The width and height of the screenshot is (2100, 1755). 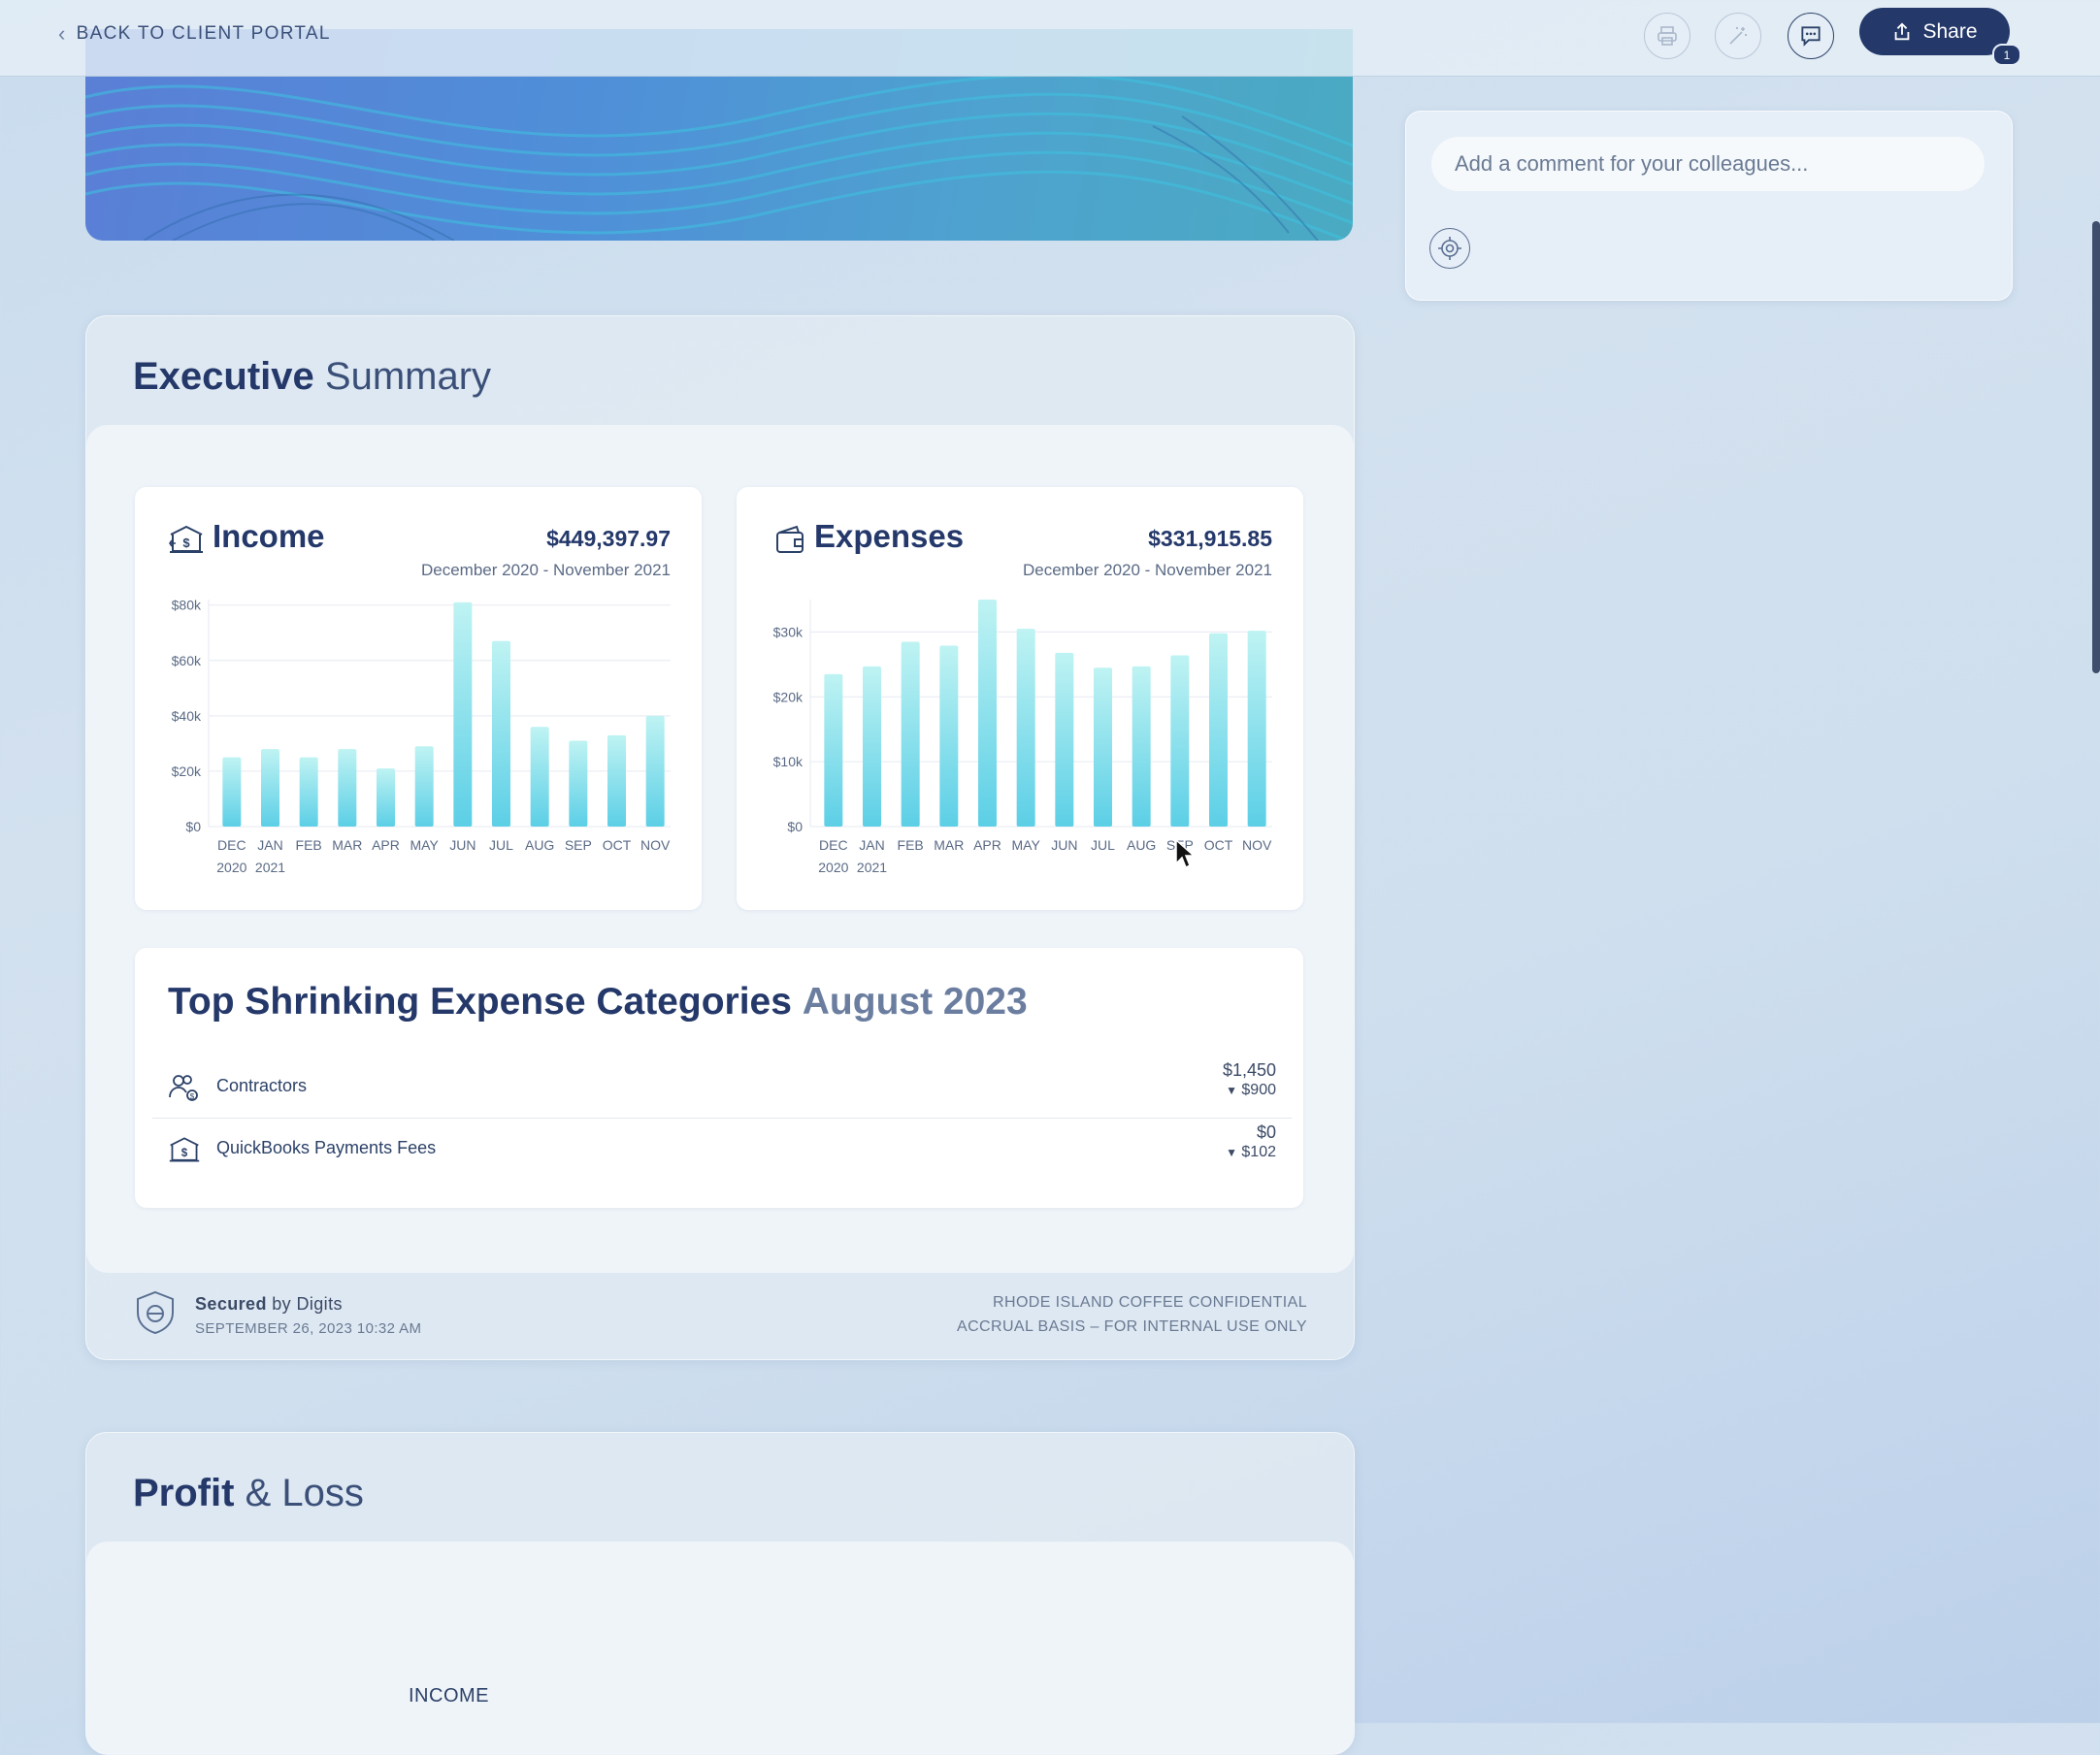 I want to click on comment-icon, so click(x=1811, y=36).